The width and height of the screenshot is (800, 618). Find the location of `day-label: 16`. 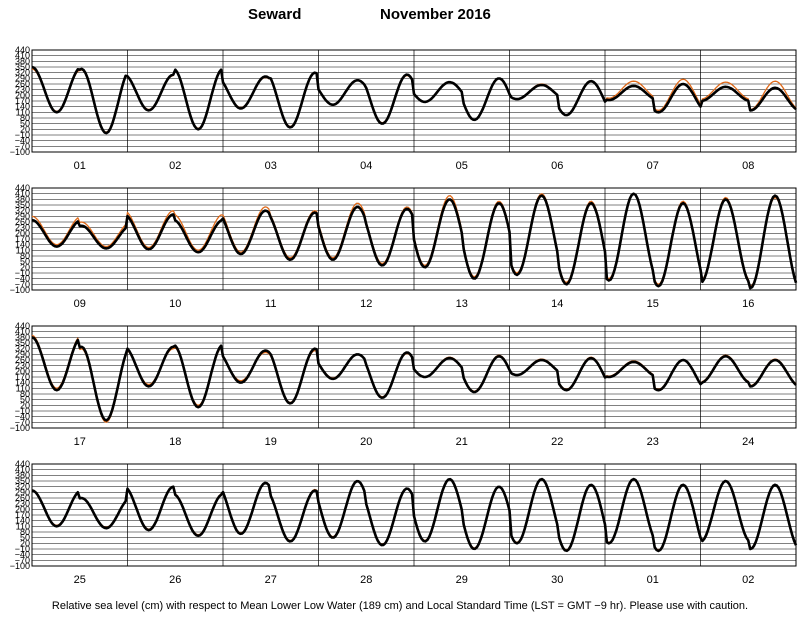

day-label: 16 is located at coordinates (748, 304).